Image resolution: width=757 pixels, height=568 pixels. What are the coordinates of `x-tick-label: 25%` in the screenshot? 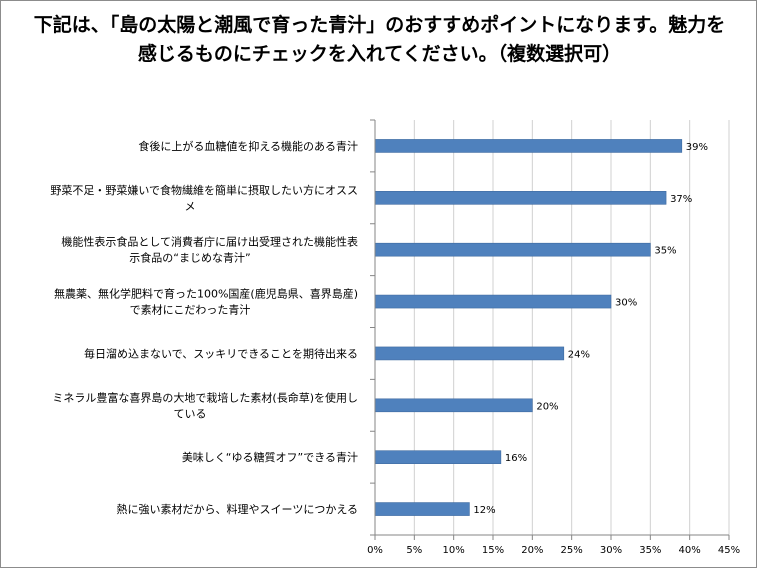 It's located at (572, 550).